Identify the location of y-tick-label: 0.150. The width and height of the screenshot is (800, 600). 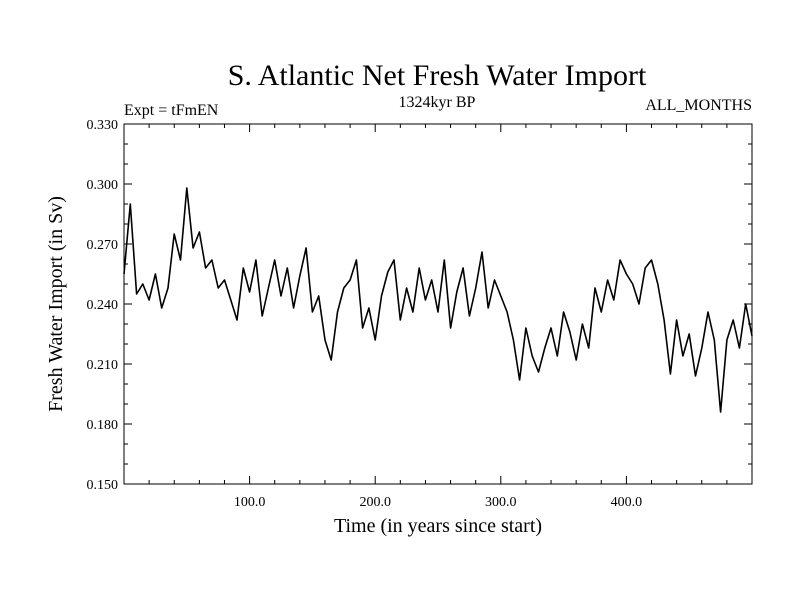
(103, 485).